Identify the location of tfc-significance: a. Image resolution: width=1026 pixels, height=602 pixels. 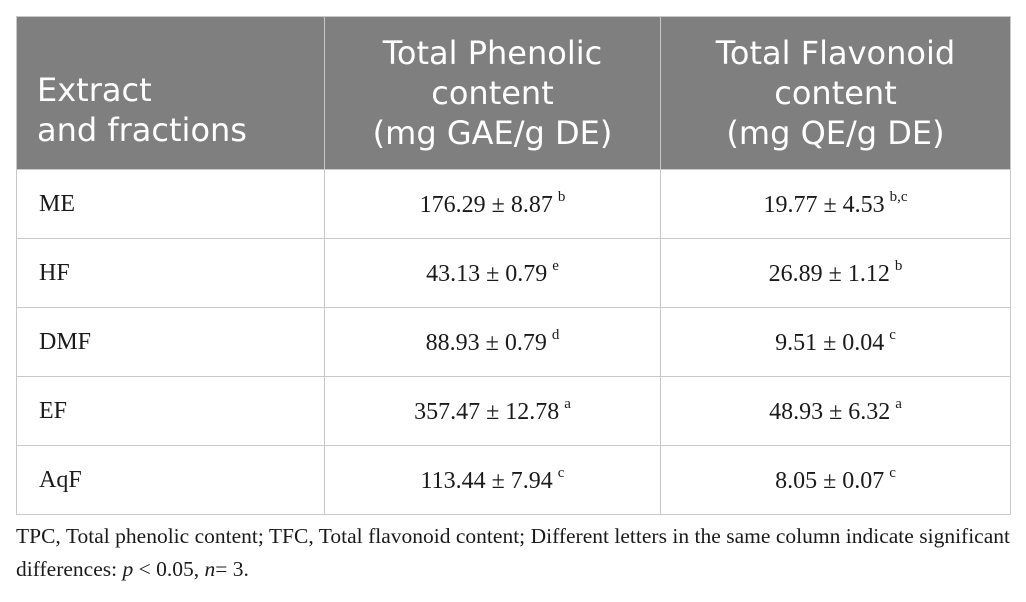
(898, 404).